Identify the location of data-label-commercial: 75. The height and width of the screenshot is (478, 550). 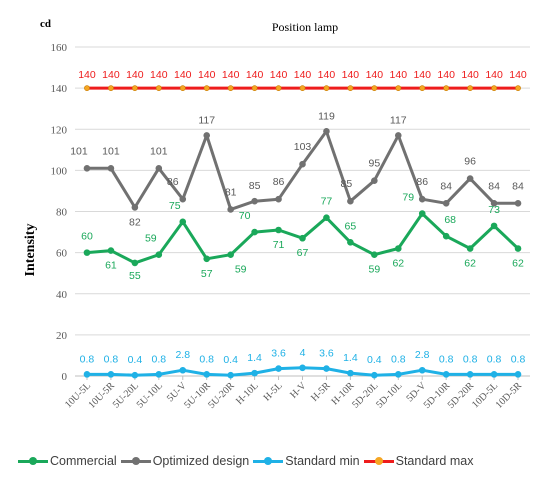
(175, 206).